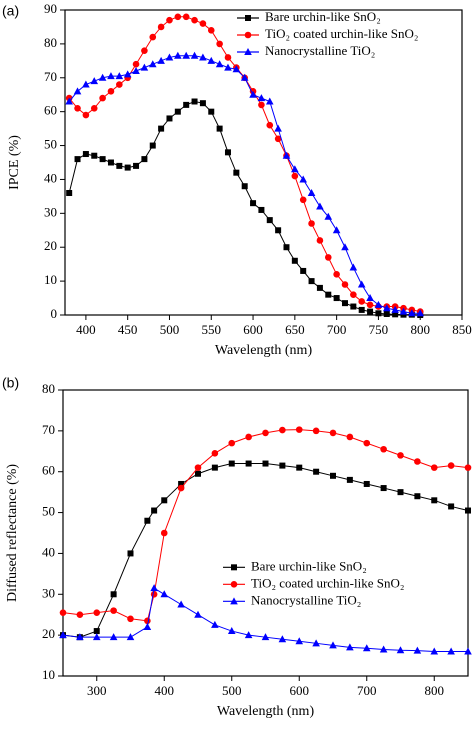 The height and width of the screenshot is (755, 474). Describe the element at coordinates (264, 350) in the screenshot. I see `x-axis-label: Wavelength (nm)` at that location.